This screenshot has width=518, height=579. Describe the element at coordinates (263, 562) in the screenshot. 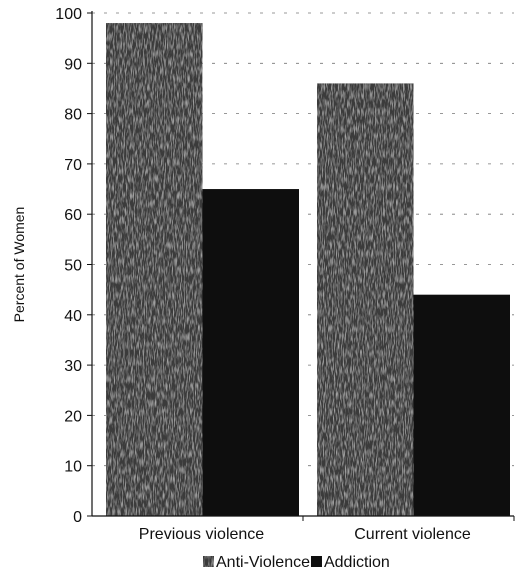

I see `legend-label: Anti-Violence` at that location.